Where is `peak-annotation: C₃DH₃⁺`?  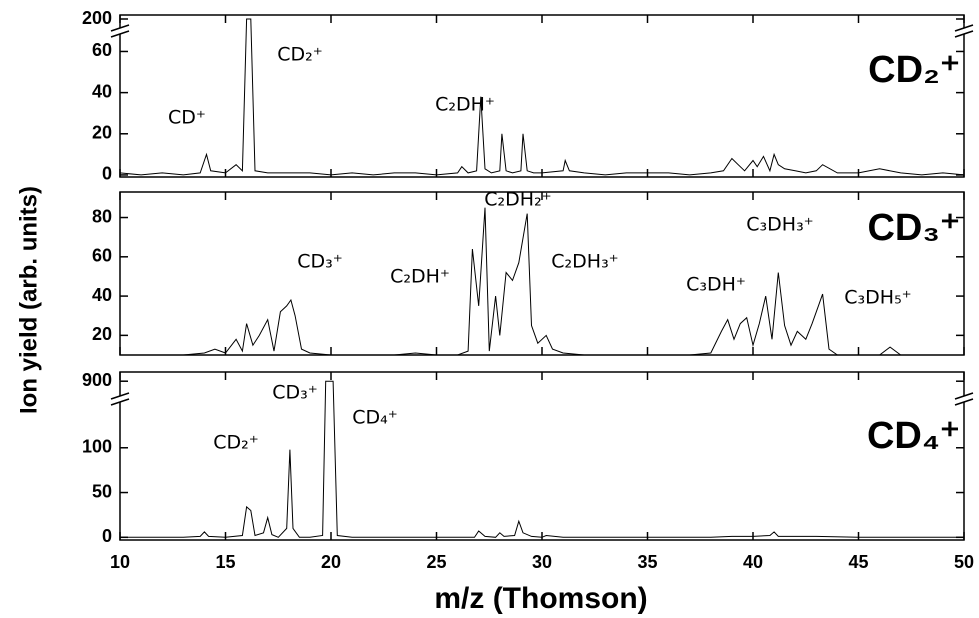
peak-annotation: C₃DH₃⁺ is located at coordinates (779, 225).